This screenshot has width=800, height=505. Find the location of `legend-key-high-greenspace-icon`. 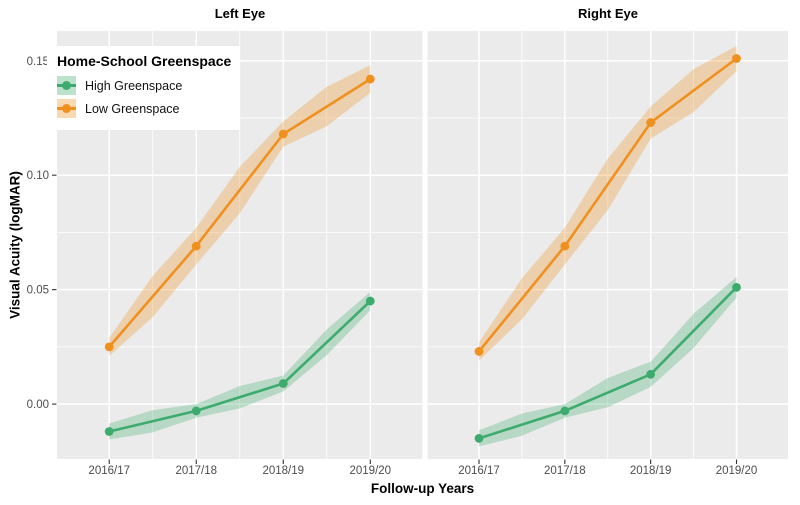

legend-key-high-greenspace-icon is located at coordinates (66, 85).